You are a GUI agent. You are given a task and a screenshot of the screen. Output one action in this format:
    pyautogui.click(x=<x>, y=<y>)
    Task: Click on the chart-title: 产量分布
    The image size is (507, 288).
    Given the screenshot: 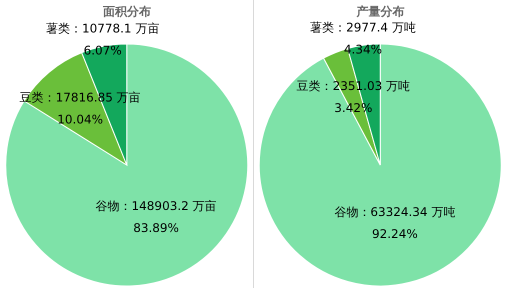 What is the action you would take?
    pyautogui.click(x=379, y=11)
    